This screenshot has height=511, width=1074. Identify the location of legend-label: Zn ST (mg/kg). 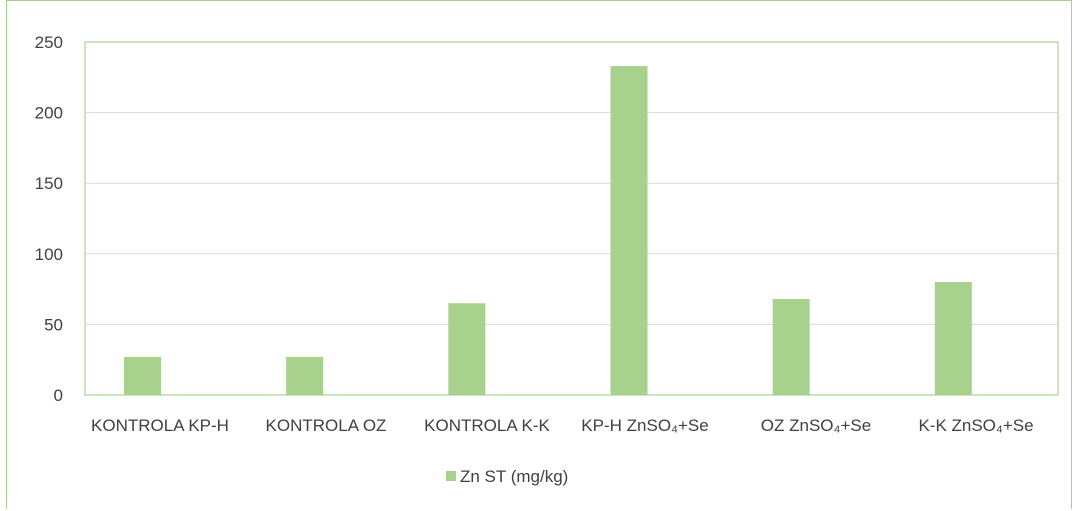
(514, 476).